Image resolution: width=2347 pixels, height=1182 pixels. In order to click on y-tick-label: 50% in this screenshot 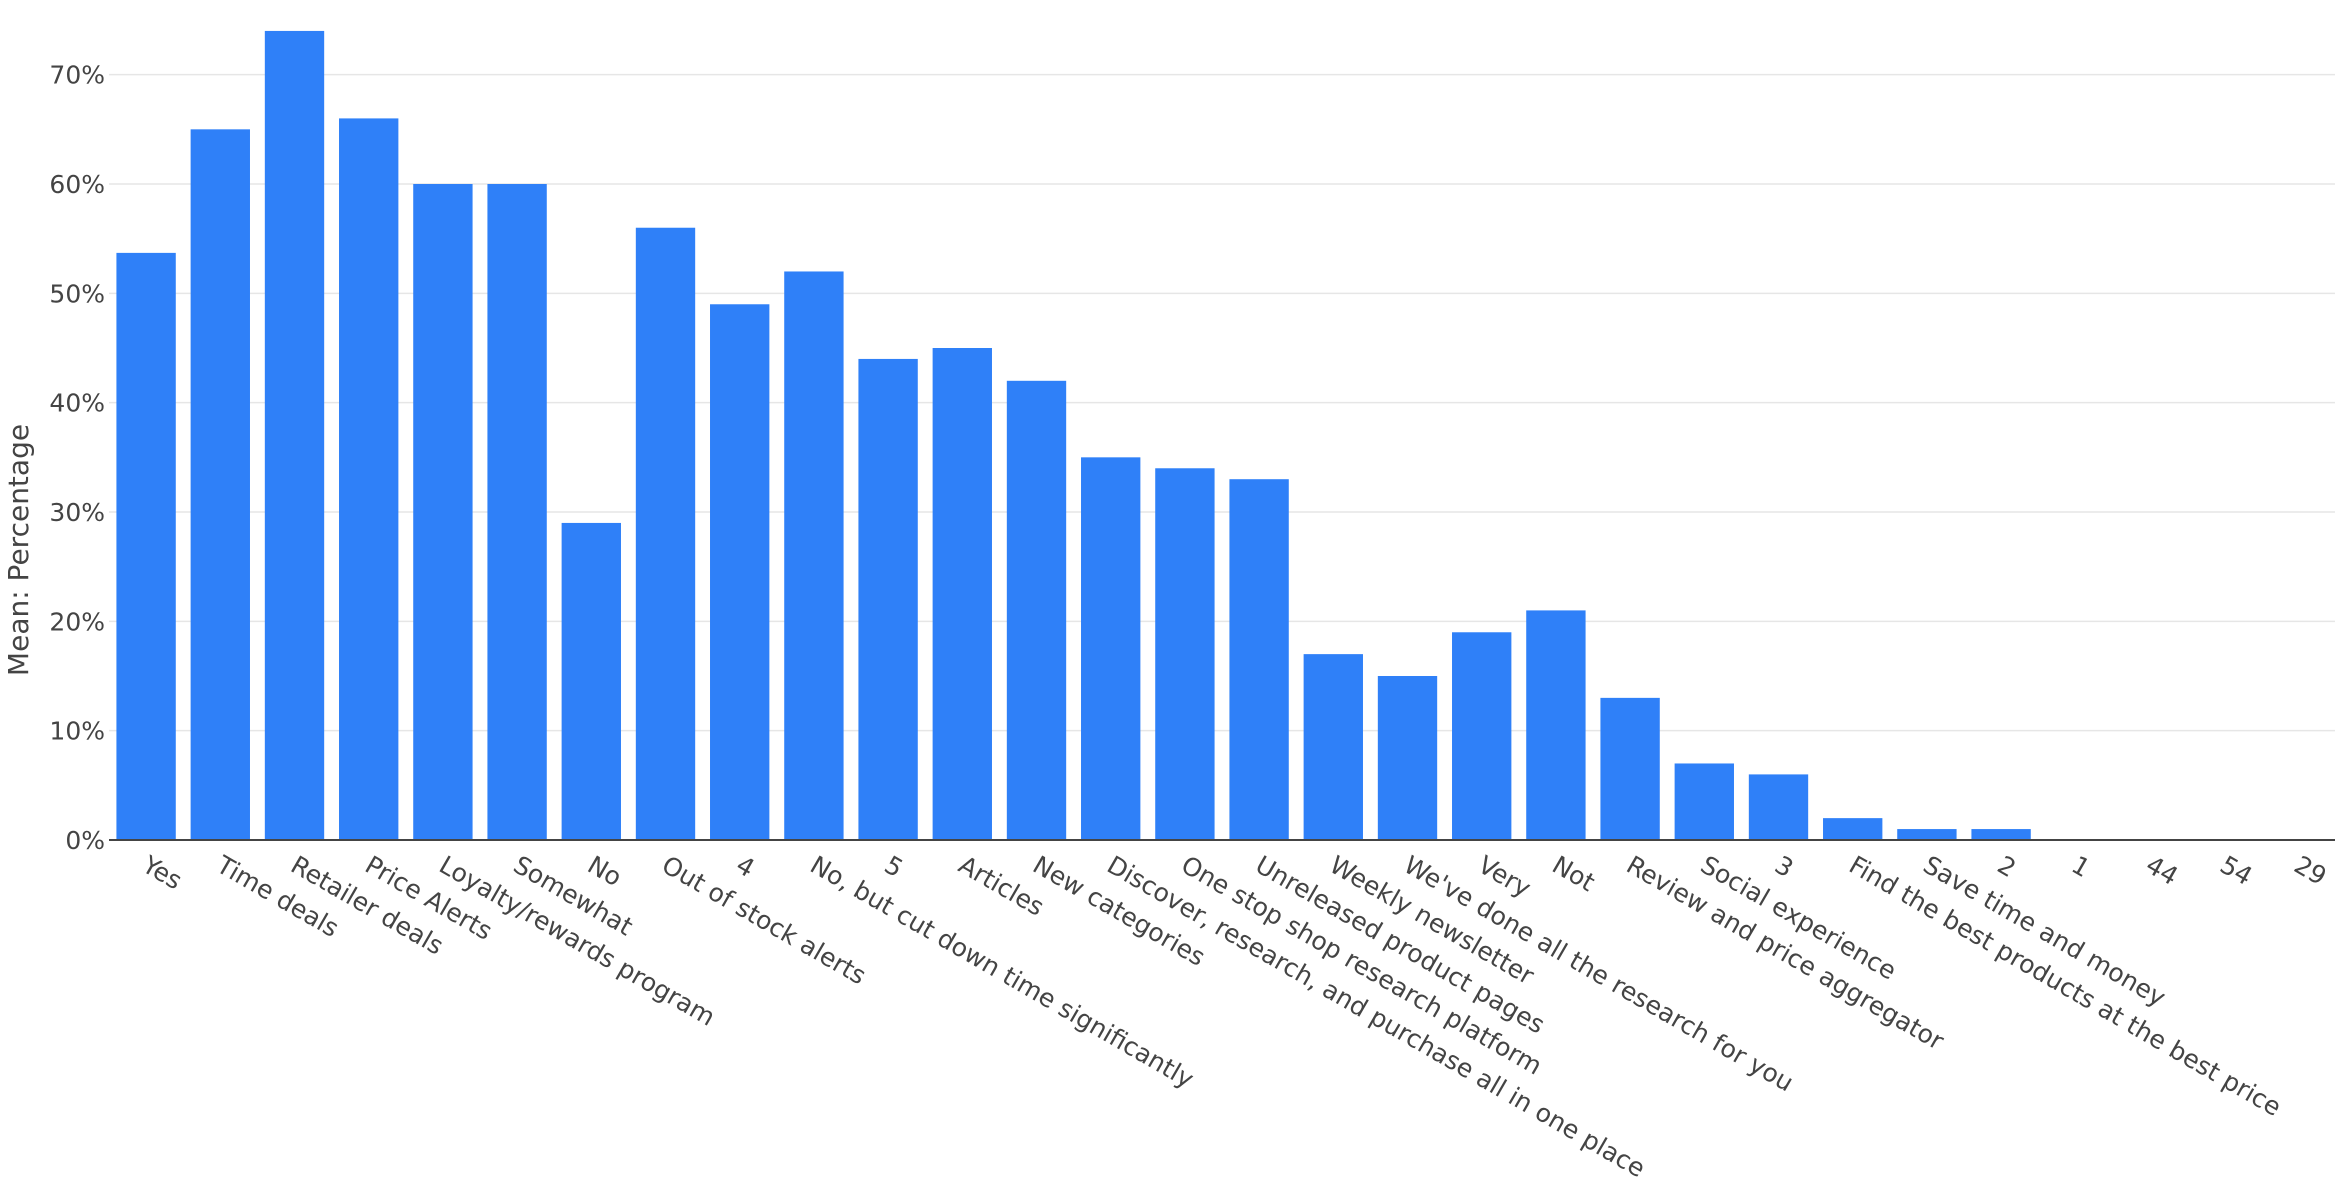, I will do `click(77, 293)`.